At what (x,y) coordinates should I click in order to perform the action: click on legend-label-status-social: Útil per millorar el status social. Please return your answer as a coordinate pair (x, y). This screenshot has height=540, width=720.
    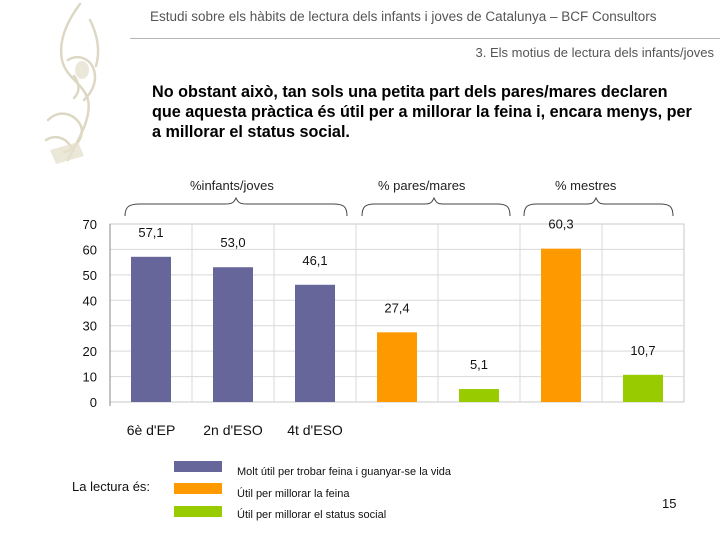
    Looking at the image, I should click on (312, 515).